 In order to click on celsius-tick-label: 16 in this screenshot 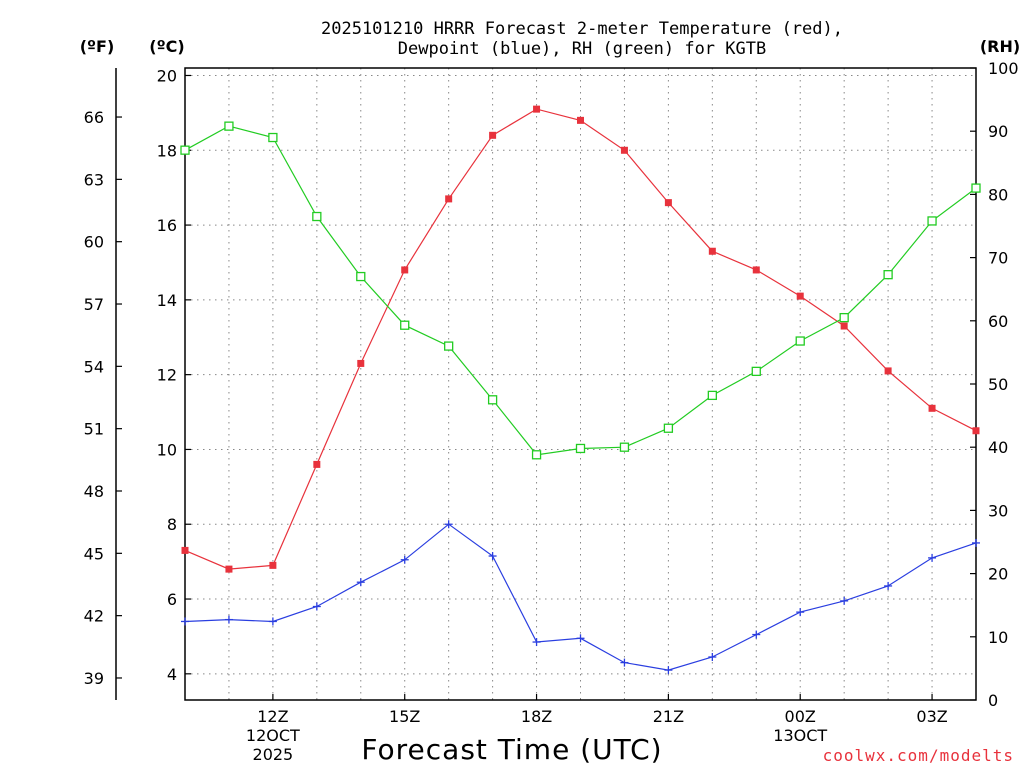, I will do `click(167, 225)`.